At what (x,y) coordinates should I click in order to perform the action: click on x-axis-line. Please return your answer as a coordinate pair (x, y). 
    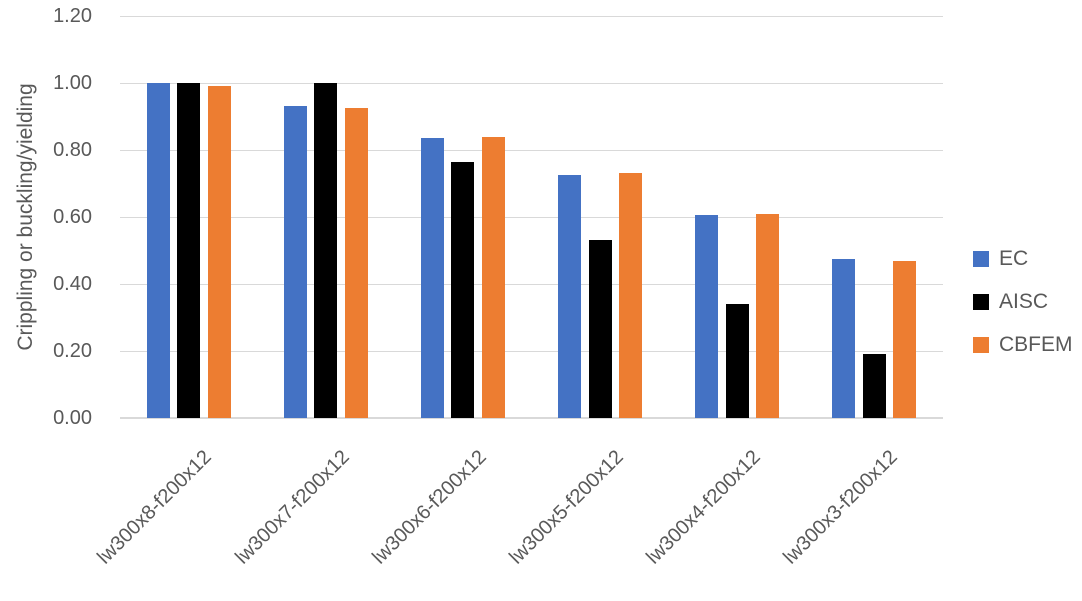
    Looking at the image, I should click on (531, 418).